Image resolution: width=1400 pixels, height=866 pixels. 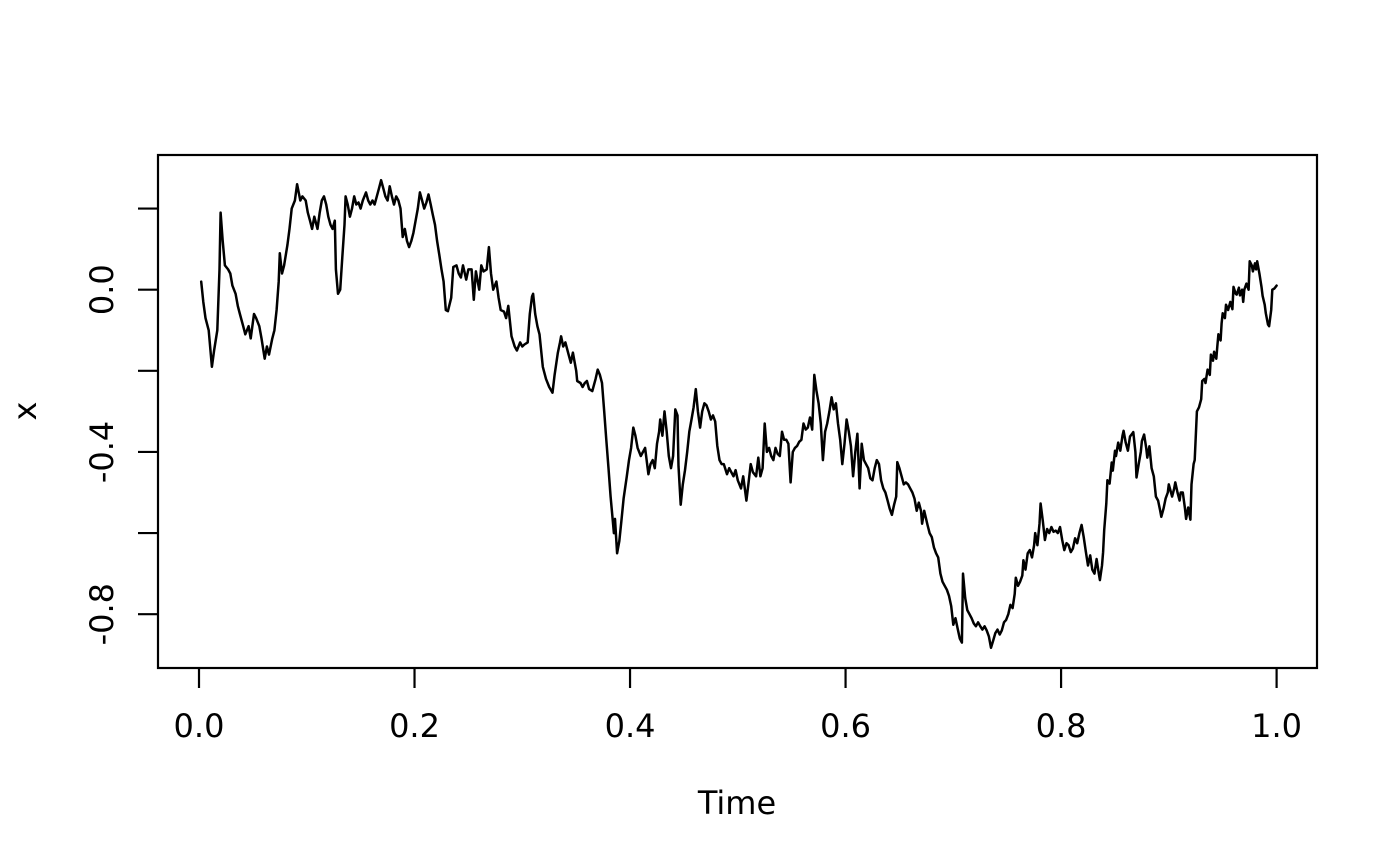 What do you see at coordinates (630, 726) in the screenshot?
I see `x-tick-label: 0.4` at bounding box center [630, 726].